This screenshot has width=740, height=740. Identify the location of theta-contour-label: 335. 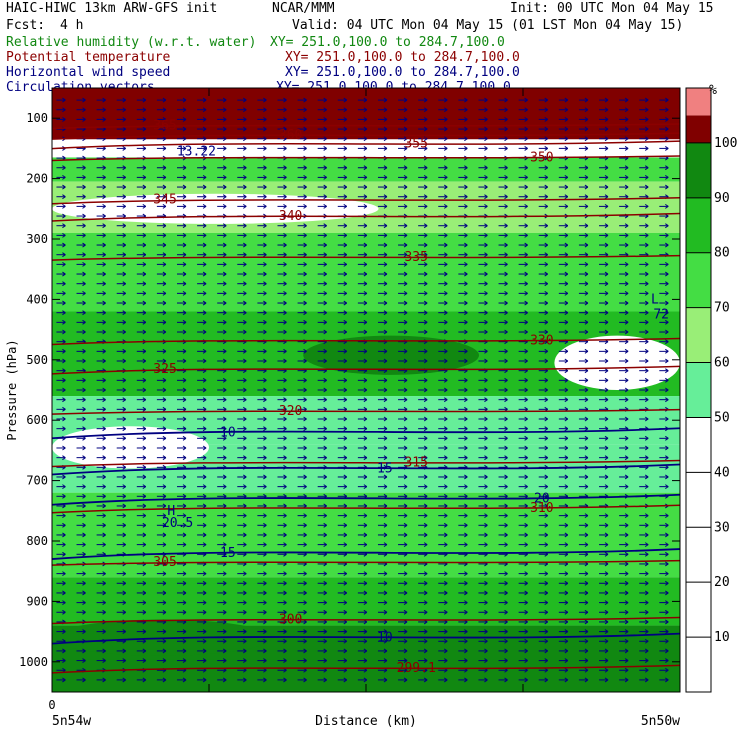
(415, 257).